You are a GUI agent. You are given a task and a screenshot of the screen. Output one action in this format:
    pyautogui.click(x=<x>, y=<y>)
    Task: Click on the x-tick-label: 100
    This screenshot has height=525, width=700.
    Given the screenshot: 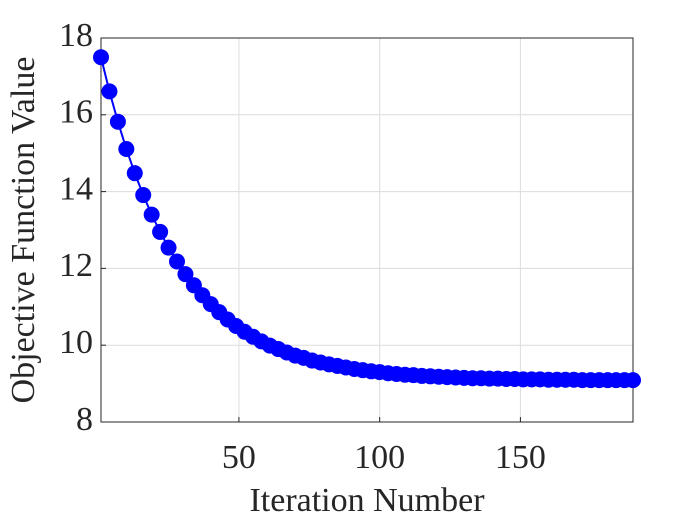 What is the action you would take?
    pyautogui.click(x=379, y=457)
    